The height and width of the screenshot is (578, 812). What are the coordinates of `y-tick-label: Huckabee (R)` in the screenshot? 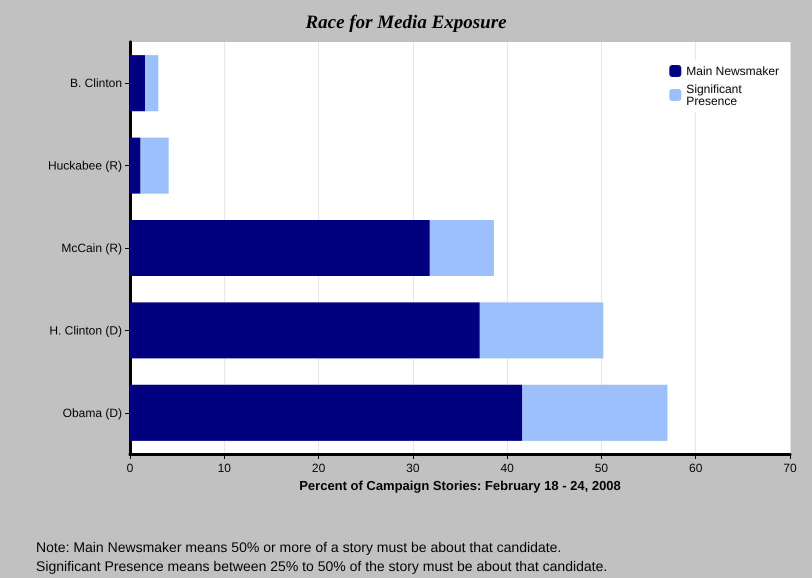 It's located at (85, 165).